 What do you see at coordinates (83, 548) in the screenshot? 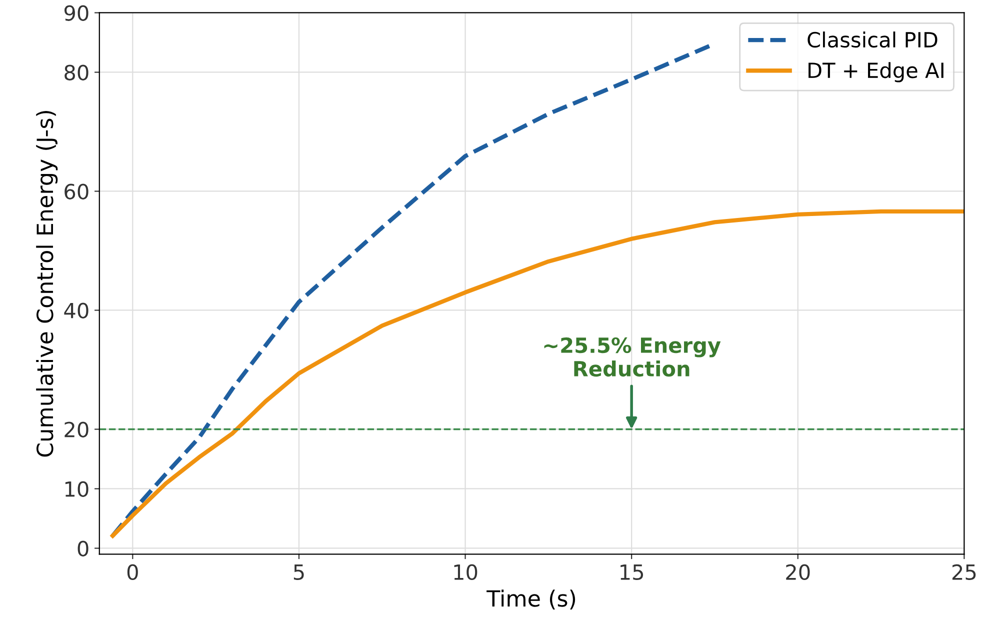
I see `y-tick-label: 0` at bounding box center [83, 548].